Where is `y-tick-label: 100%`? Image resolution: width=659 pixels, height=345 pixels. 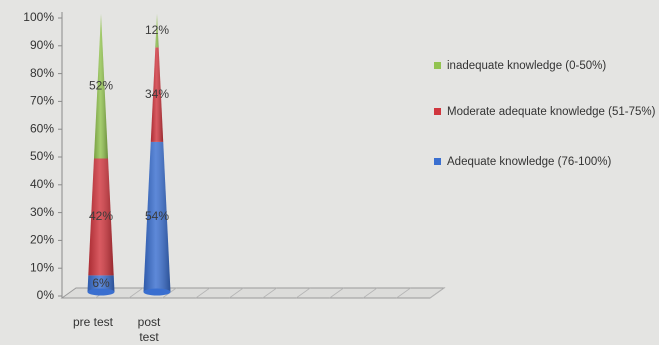 y-tick-label: 100% is located at coordinates (38, 17).